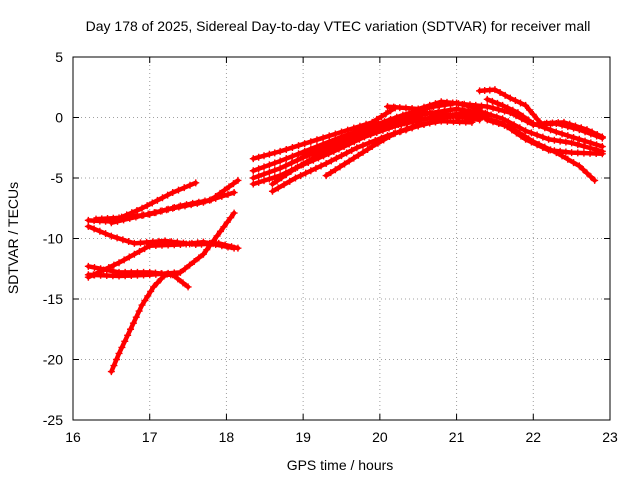 Image resolution: width=640 pixels, height=480 pixels. Describe the element at coordinates (353, 151) in the screenshot. I see `series-b5` at that location.